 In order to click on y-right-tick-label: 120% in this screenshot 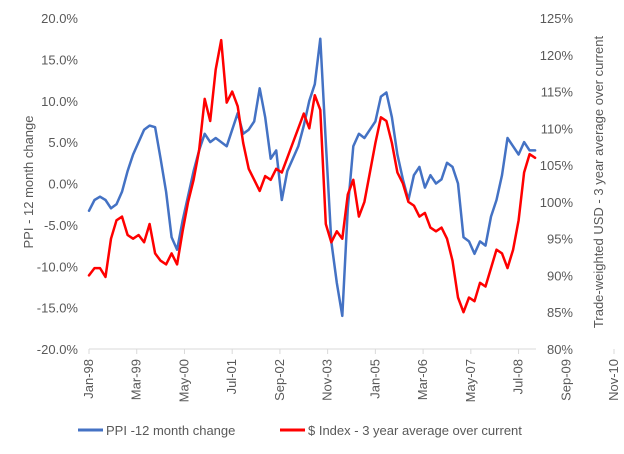, I will do `click(557, 55)`.